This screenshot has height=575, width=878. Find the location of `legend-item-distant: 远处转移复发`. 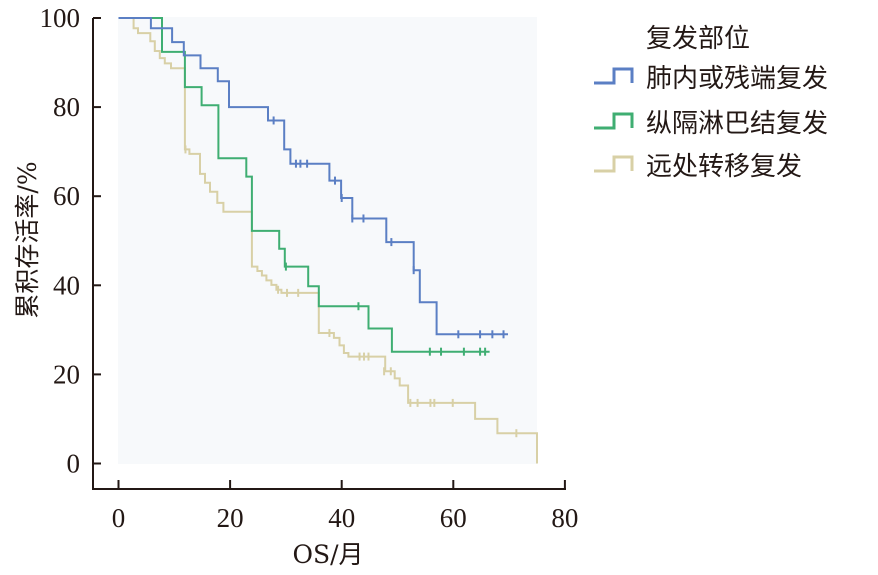

legend-item-distant: 远处转移复发 is located at coordinates (697, 164).